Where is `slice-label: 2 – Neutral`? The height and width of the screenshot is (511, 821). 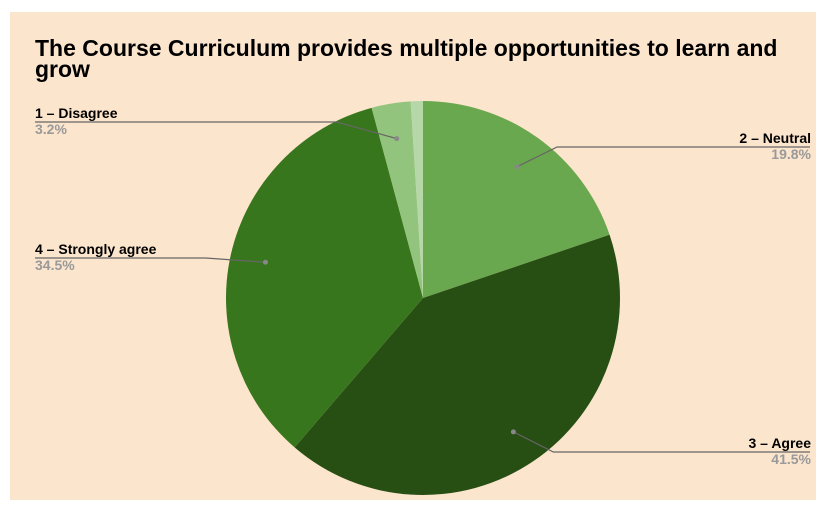 slice-label: 2 – Neutral is located at coordinates (775, 138).